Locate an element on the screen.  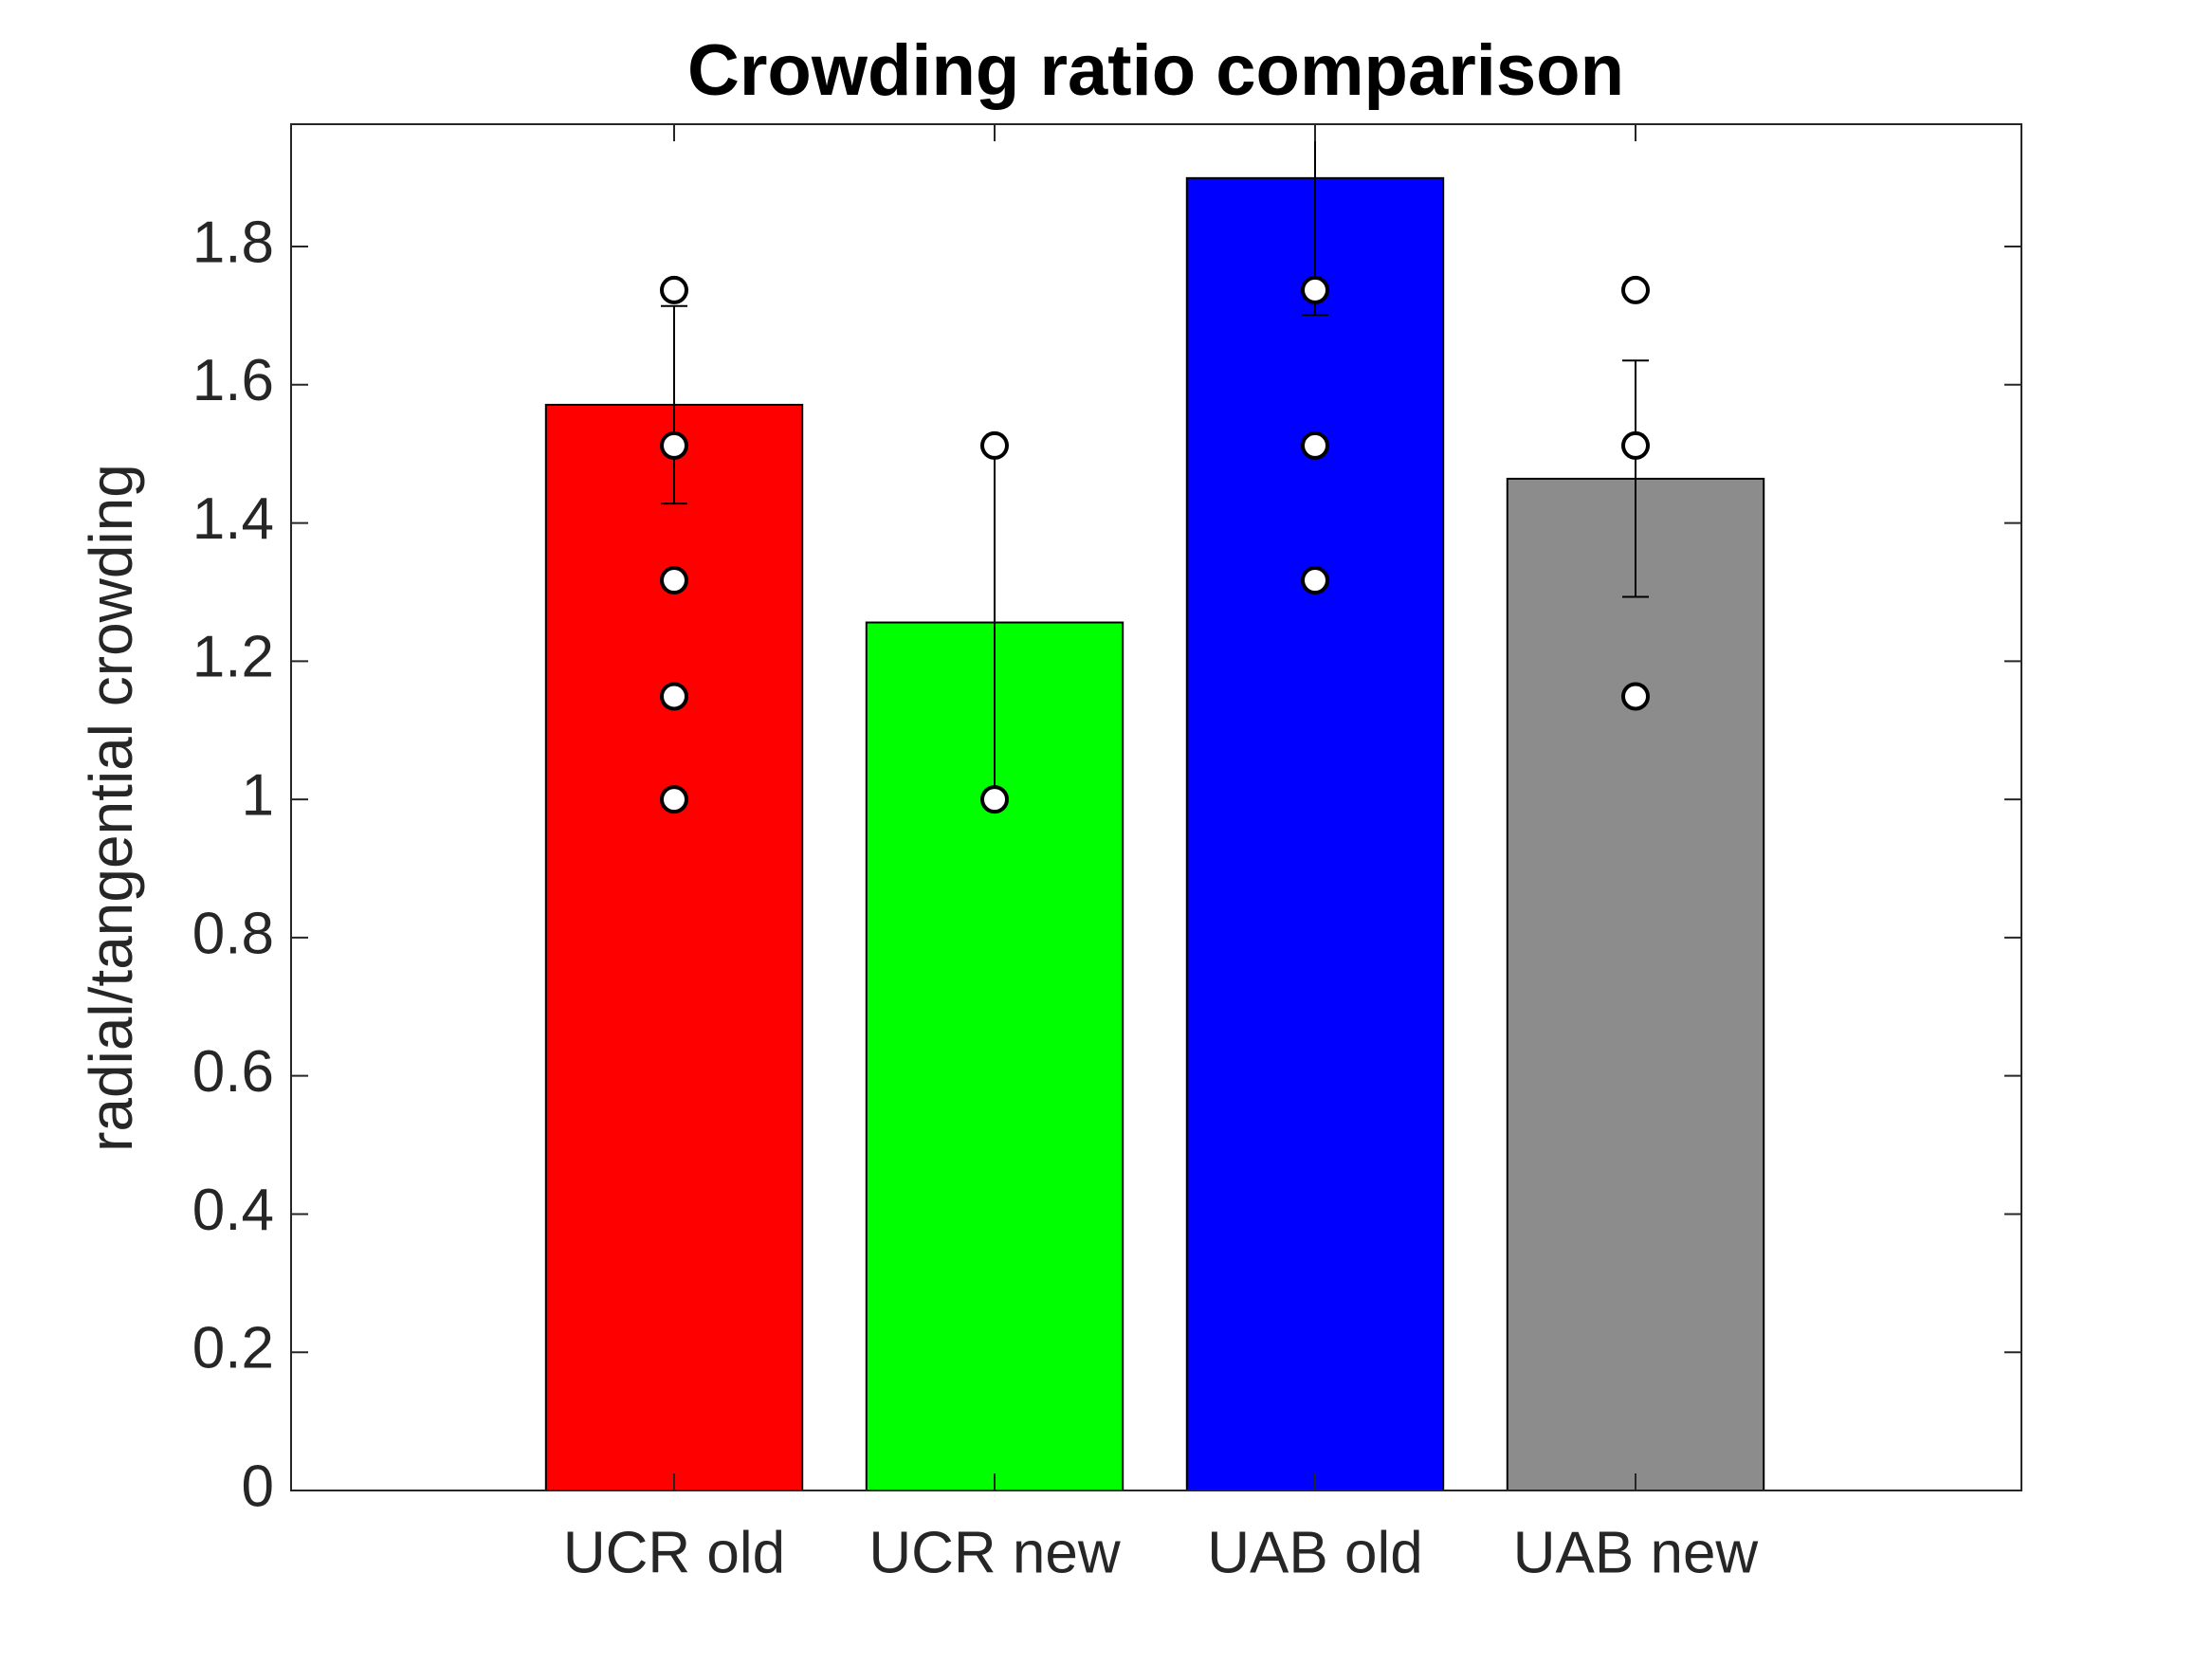
y-tick-label: 1.6 is located at coordinates (233, 380).